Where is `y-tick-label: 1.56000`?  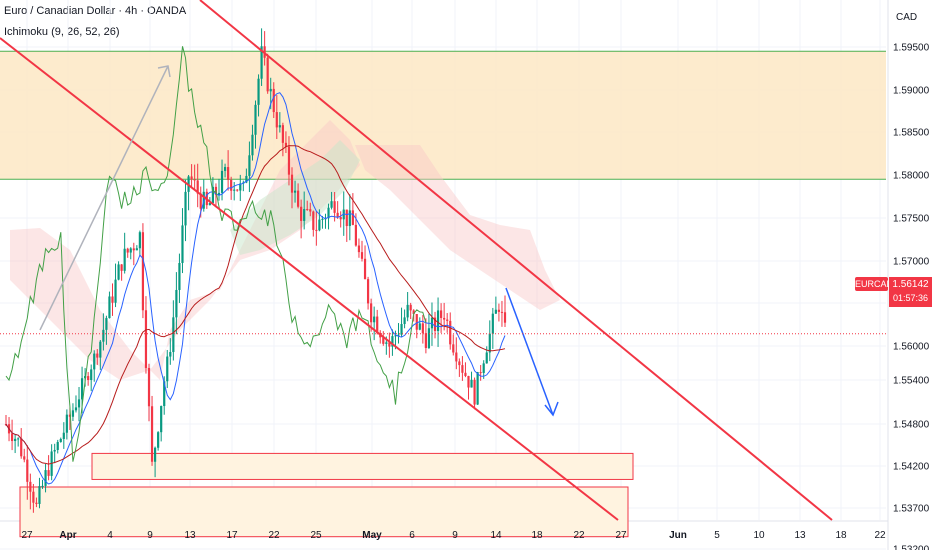 y-tick-label: 1.56000 is located at coordinates (911, 347).